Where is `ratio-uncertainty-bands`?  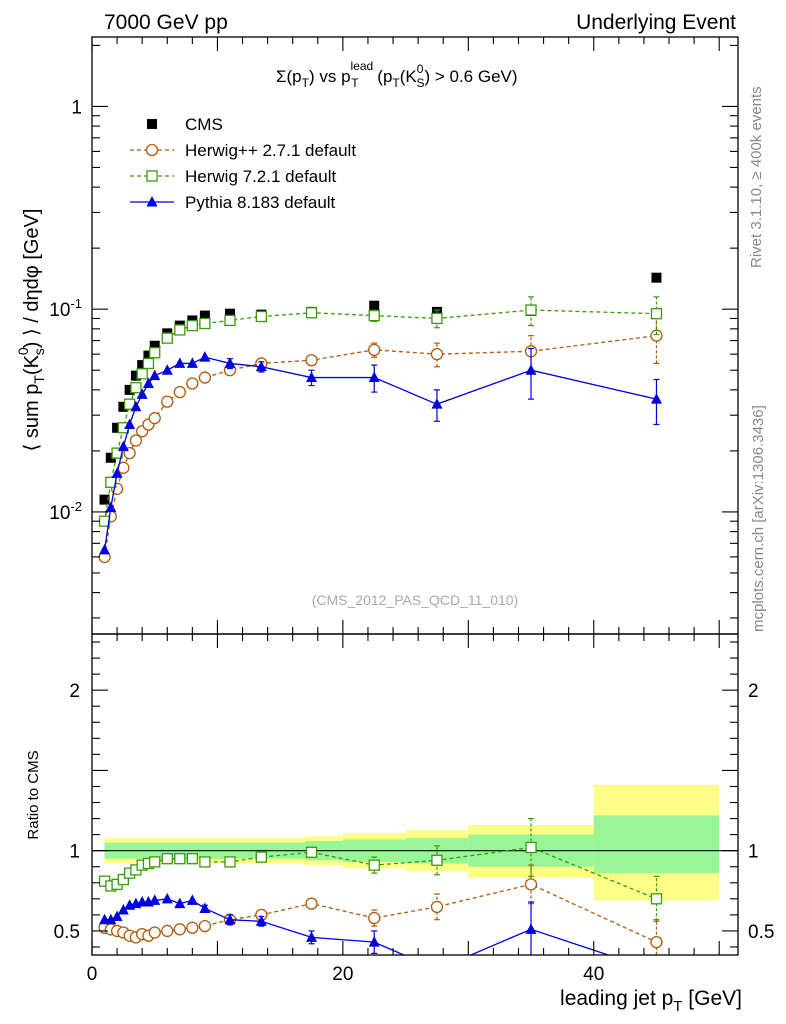
ratio-uncertainty-bands is located at coordinates (412, 842).